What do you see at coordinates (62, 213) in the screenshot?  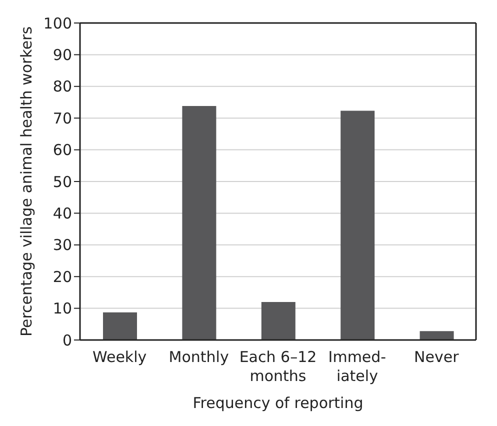 I see `y-tick-label: 40` at bounding box center [62, 213].